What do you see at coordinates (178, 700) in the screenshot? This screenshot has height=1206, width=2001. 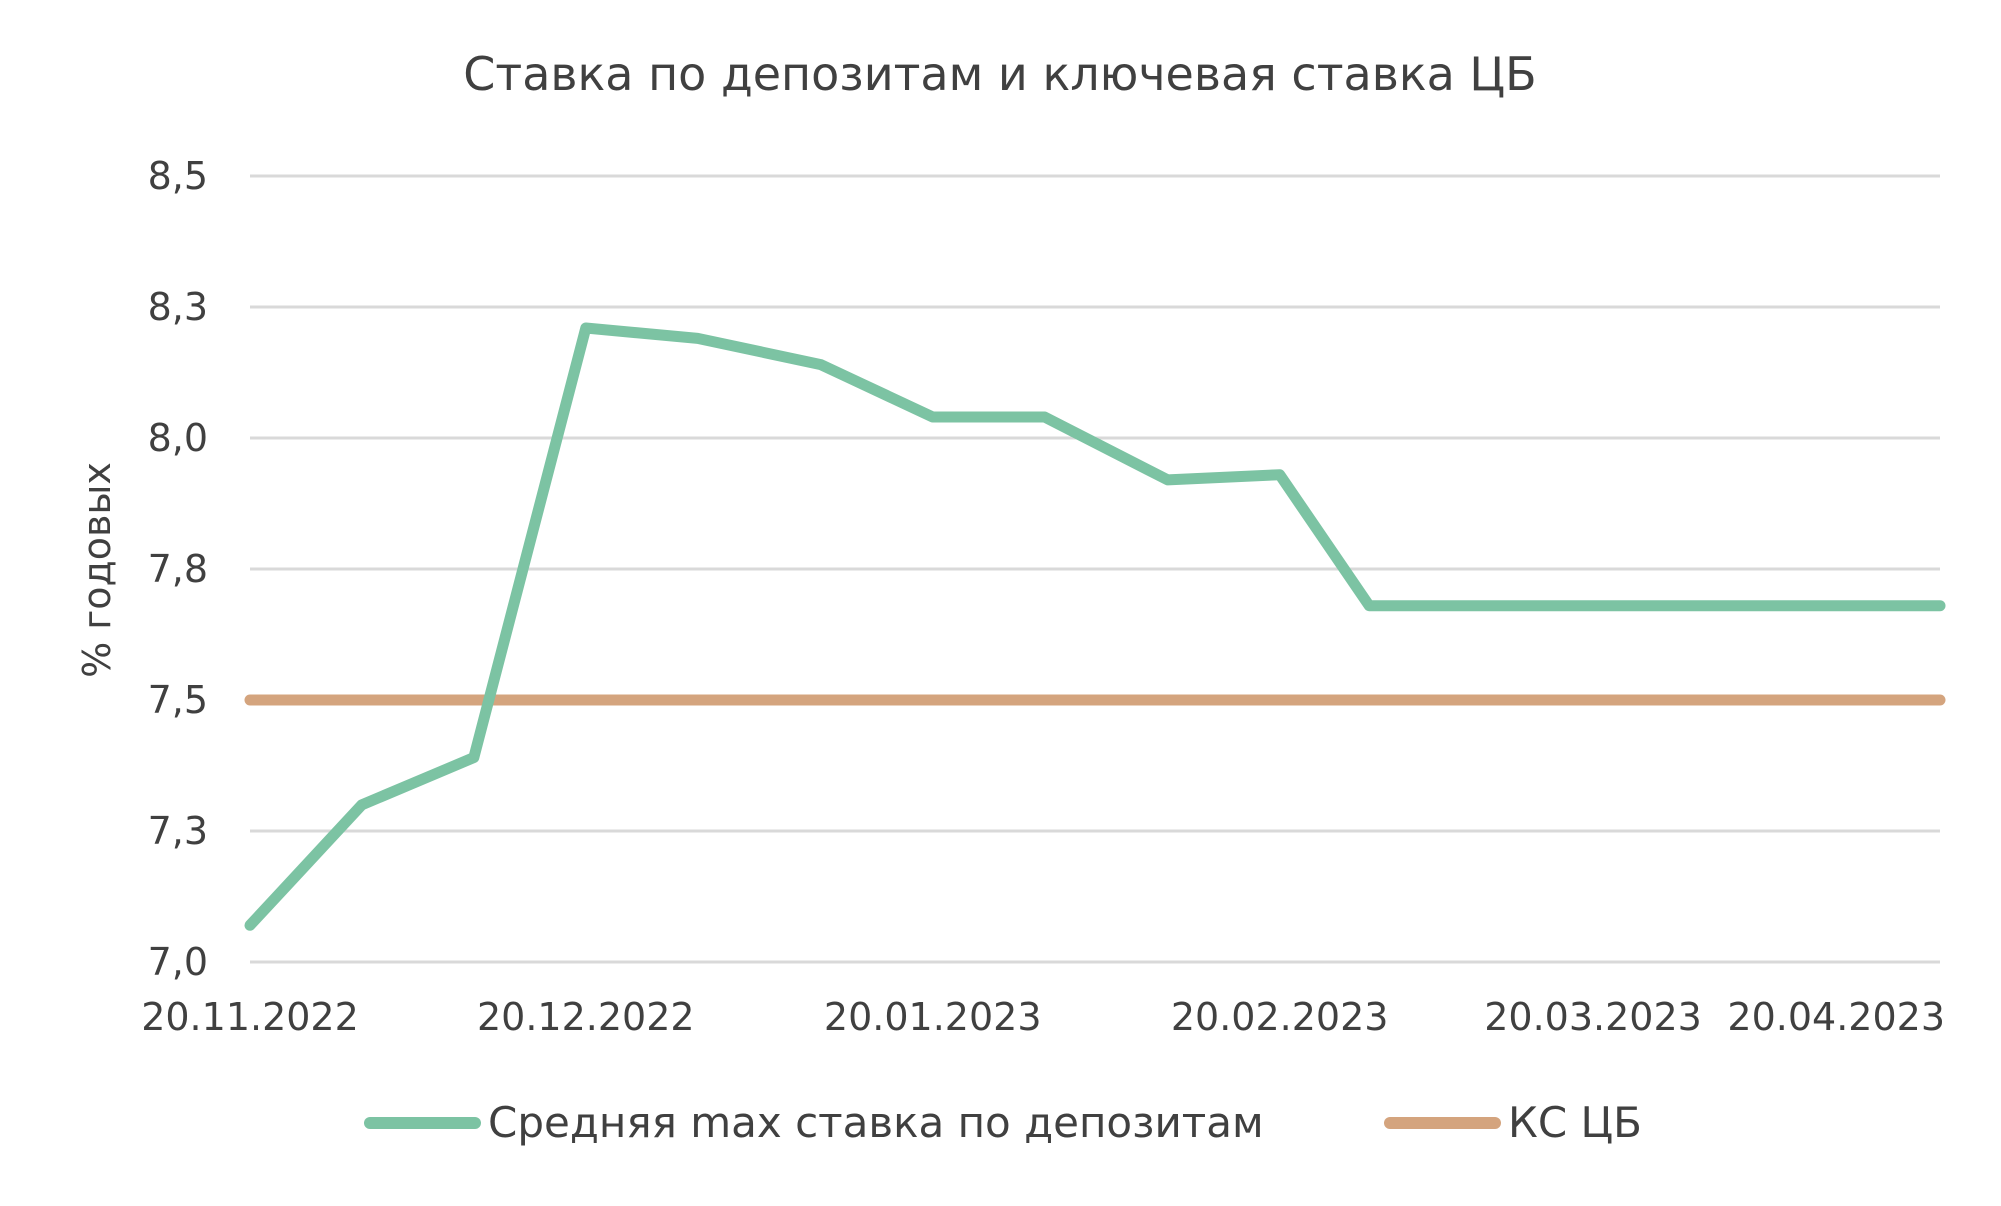 I see `y-tick-label: 7,5` at bounding box center [178, 700].